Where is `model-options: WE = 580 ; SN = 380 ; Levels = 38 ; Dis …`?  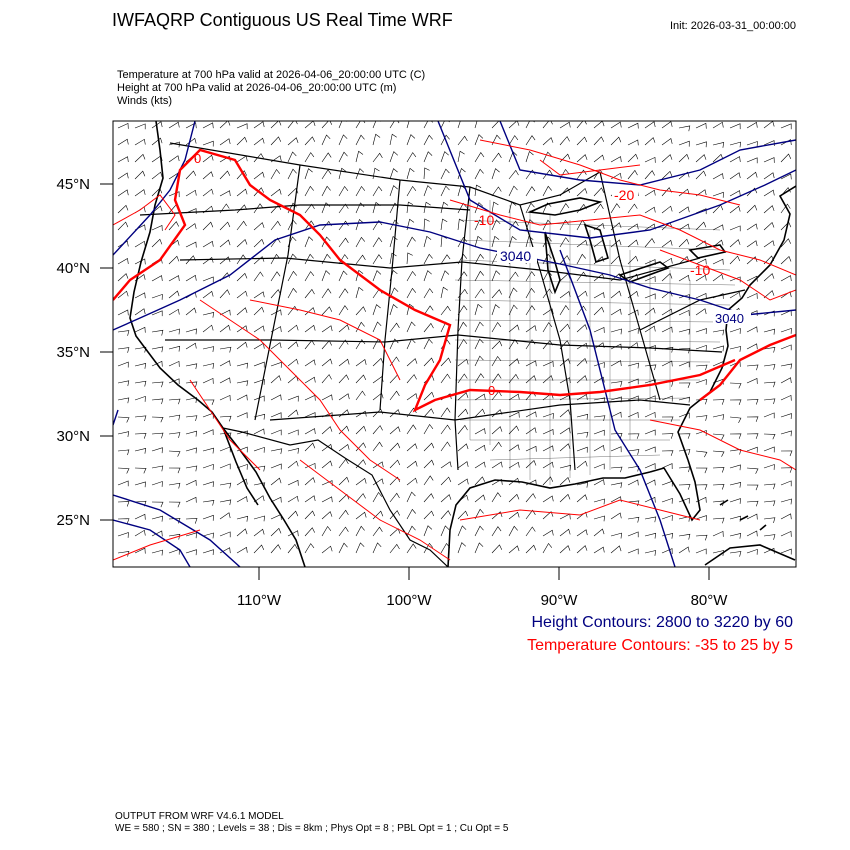 model-options: WE = 580 ; SN = 380 ; Levels = 38 ; Dis … is located at coordinates (312, 828).